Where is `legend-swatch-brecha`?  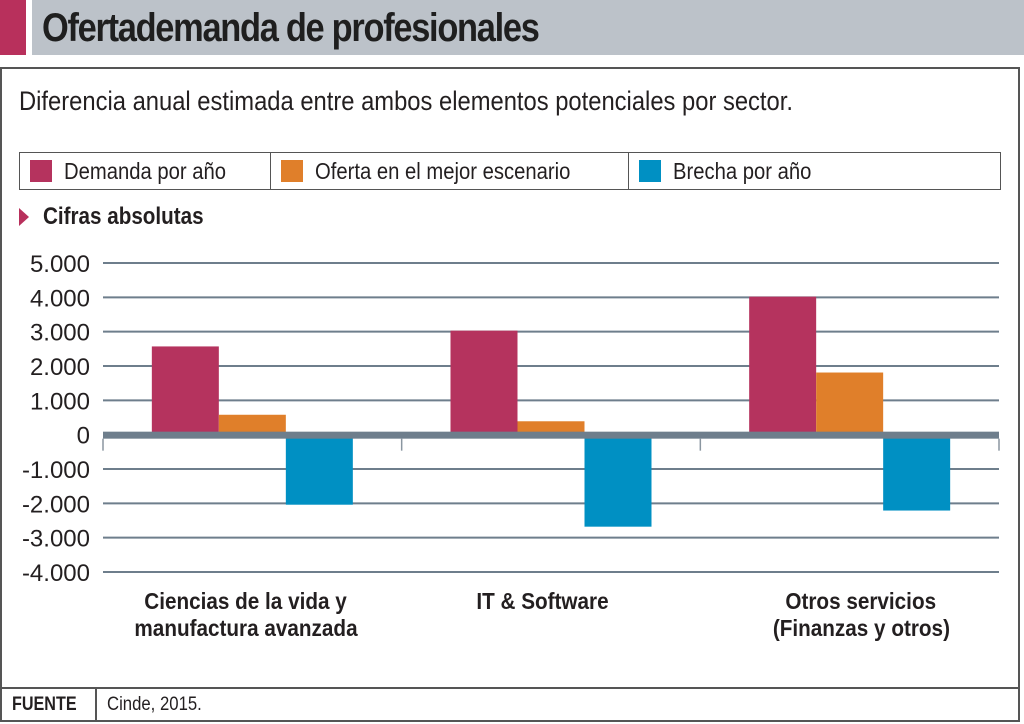 legend-swatch-brecha is located at coordinates (650, 171).